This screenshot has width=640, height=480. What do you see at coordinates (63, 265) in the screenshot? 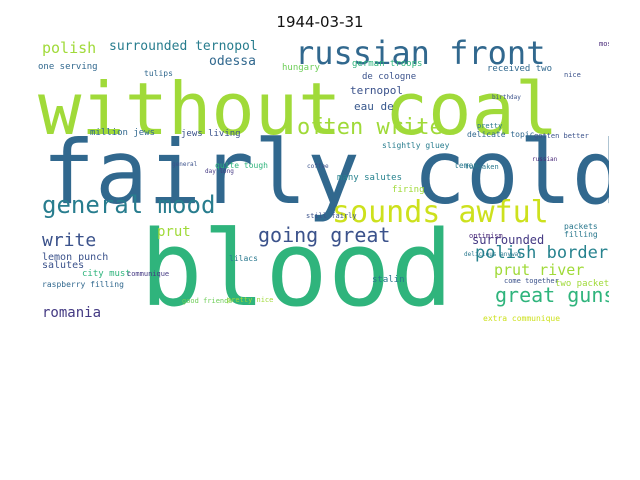
I see `word-cloud-word: salutes` at bounding box center [63, 265].